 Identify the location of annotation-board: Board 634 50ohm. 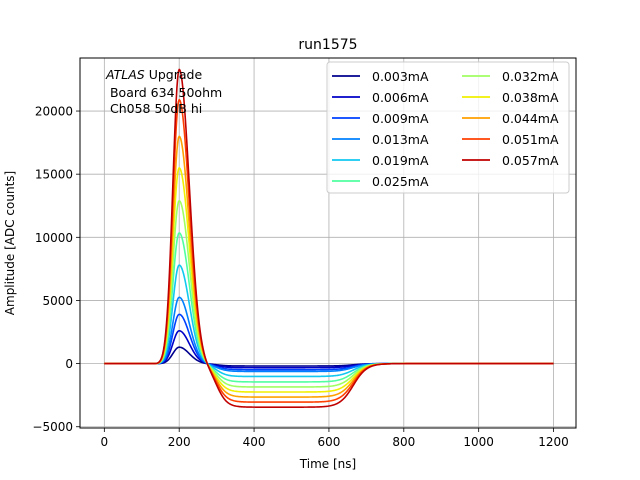
(164, 92).